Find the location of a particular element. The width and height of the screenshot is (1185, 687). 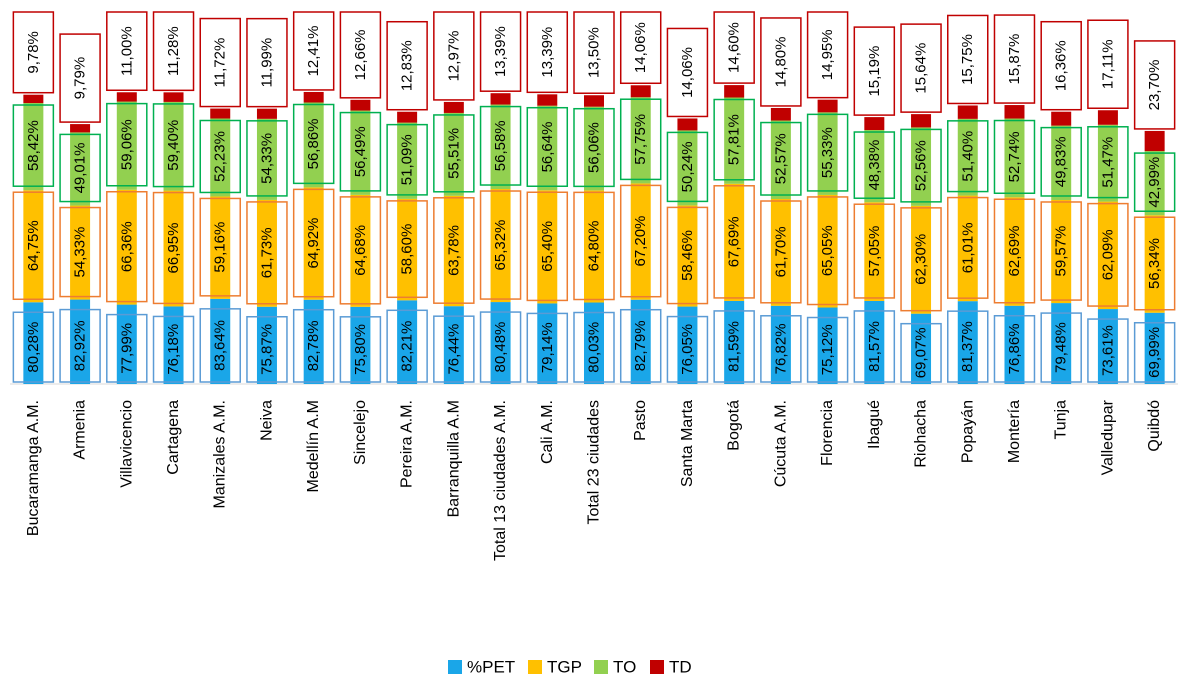

data-label-to-medellin-a-m: 56,86% is located at coordinates (313, 143).